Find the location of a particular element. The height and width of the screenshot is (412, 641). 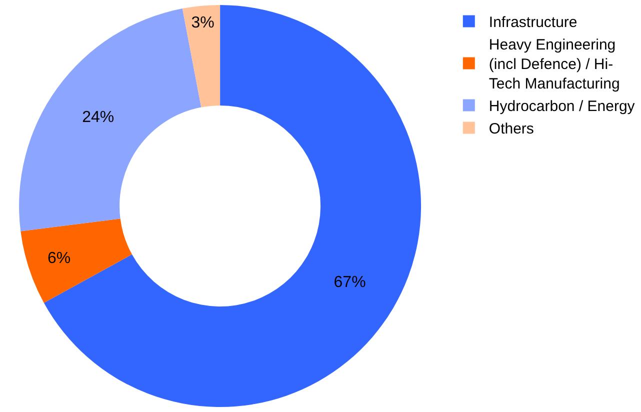

legend-label: Hydrocarbon / Energy is located at coordinates (562, 107).